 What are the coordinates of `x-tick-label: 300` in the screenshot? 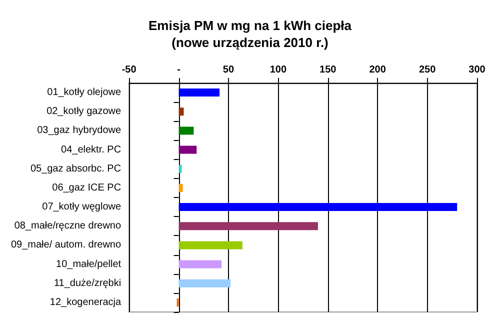 It's located at (477, 70).